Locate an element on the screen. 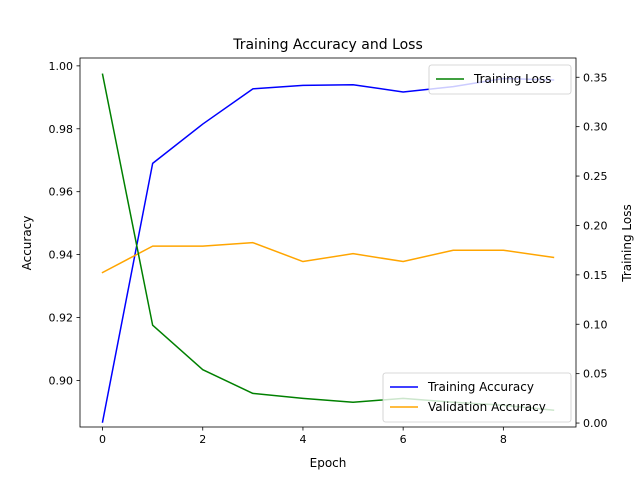 This screenshot has height=480, width=640. y-tick-label-0: 0.90 is located at coordinates (61, 380).